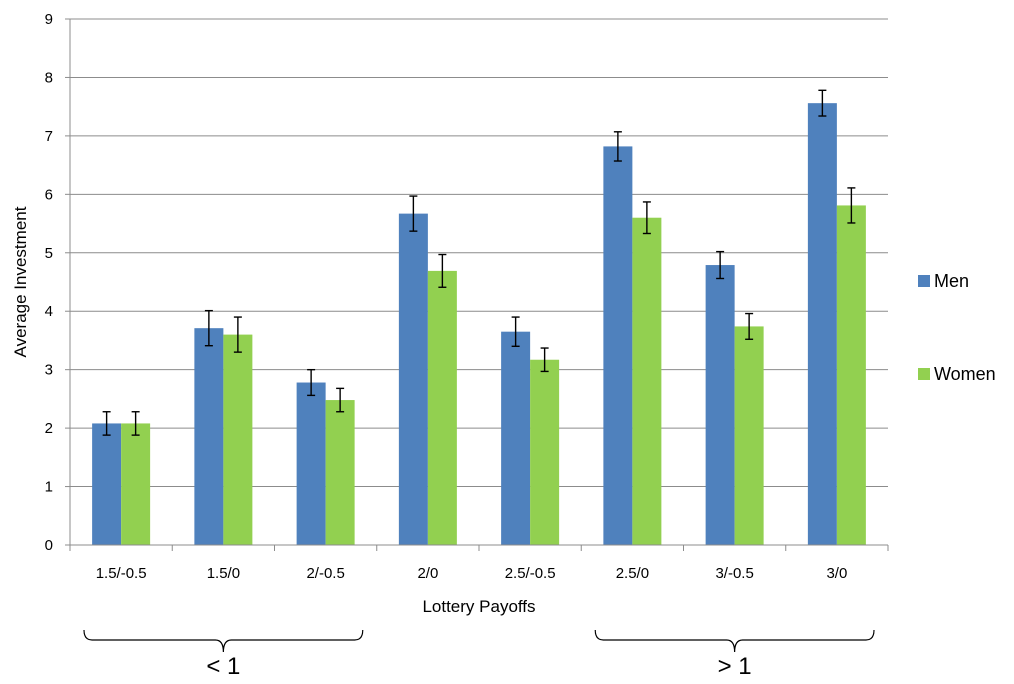 The height and width of the screenshot is (684, 1014). I want to click on x-axis-title: Lottery Payoffs, so click(478, 606).